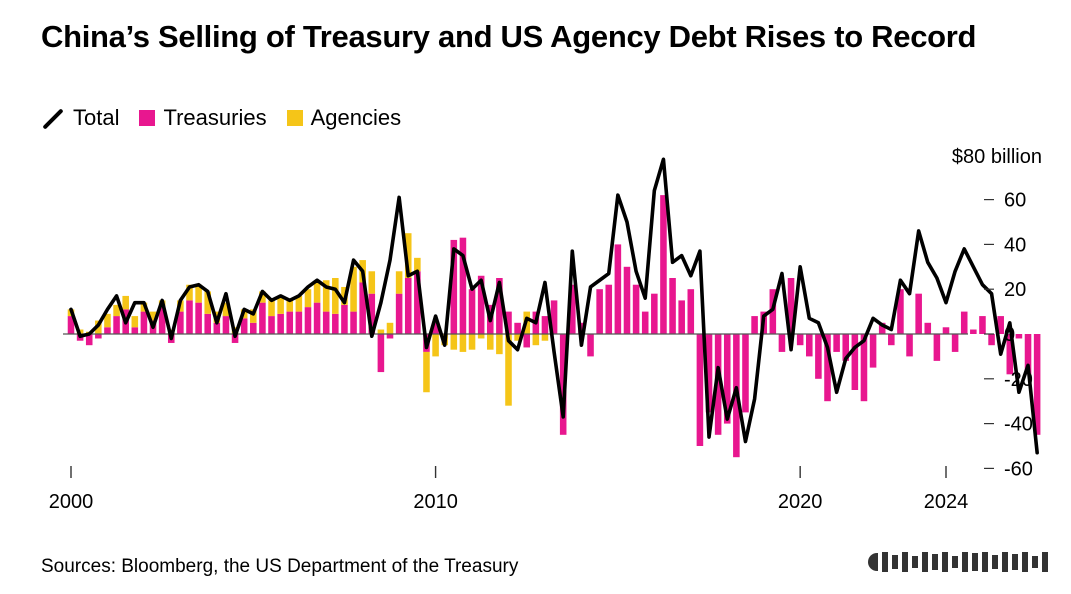 This screenshot has height=594, width=1071. I want to click on legend-item-agencies: Agencies, so click(344, 118).